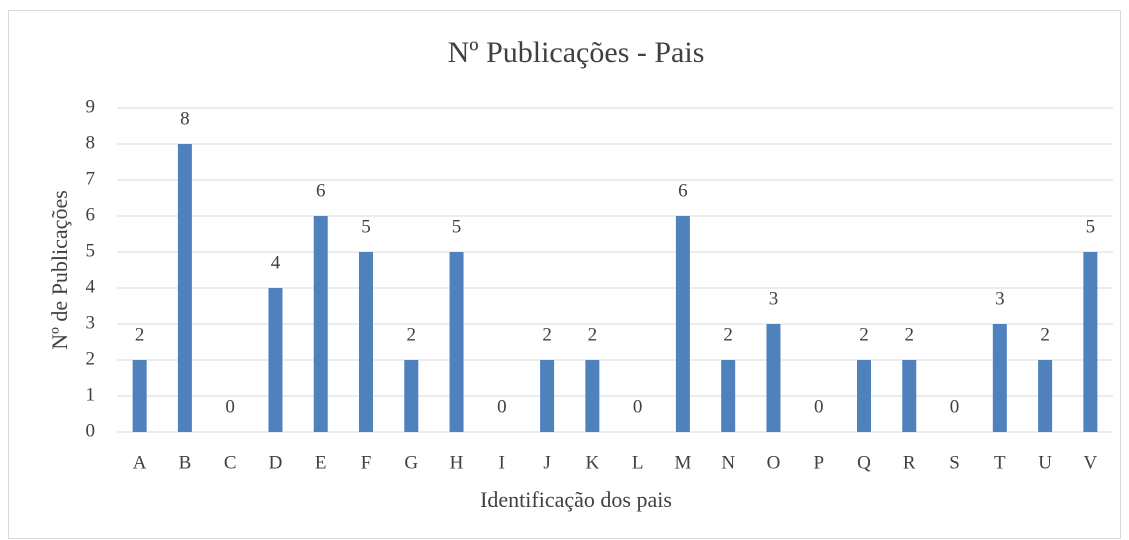  I want to click on x-tick-label: E, so click(321, 462).